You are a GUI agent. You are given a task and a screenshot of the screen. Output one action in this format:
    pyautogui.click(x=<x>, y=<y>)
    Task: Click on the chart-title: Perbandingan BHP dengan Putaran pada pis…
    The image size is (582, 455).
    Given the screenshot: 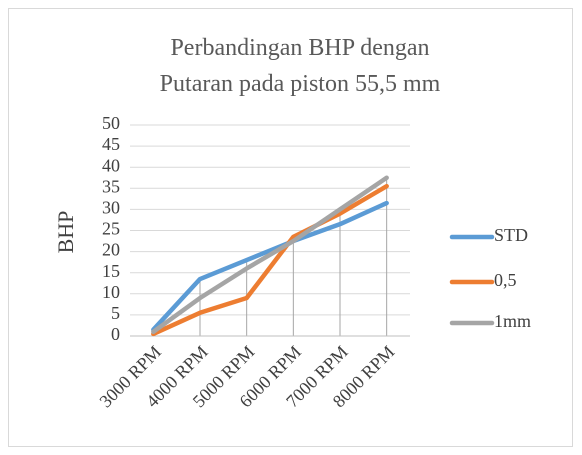 What is the action you would take?
    pyautogui.click(x=300, y=66)
    